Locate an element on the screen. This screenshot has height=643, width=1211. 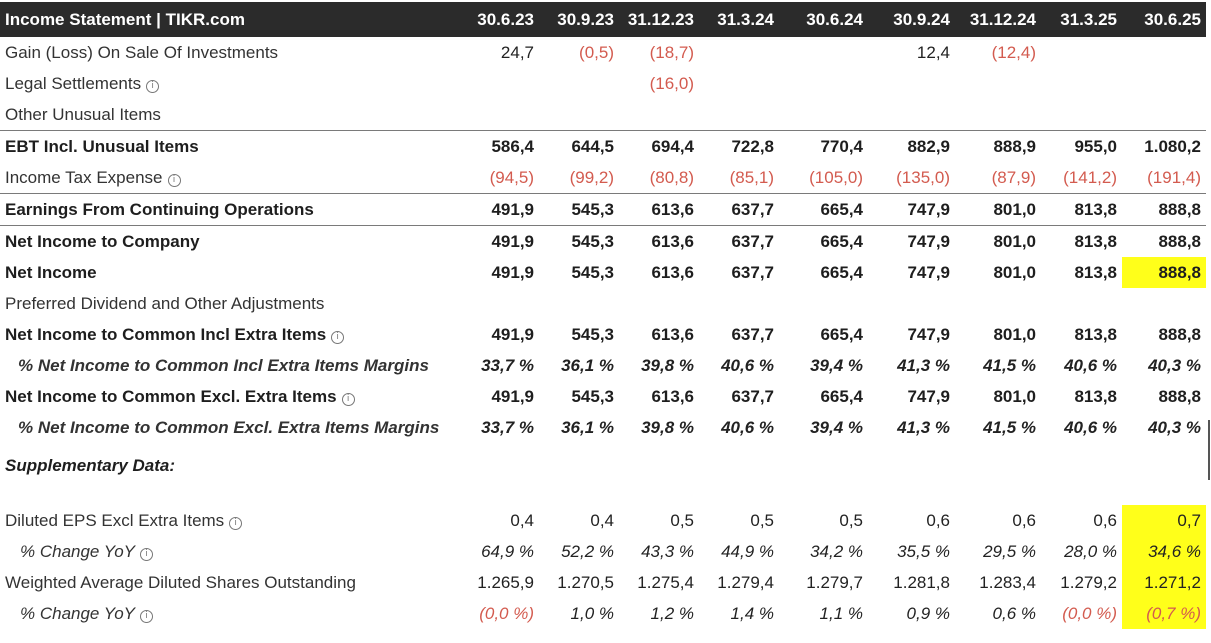
cell-value: 1.279,4 is located at coordinates (745, 582).